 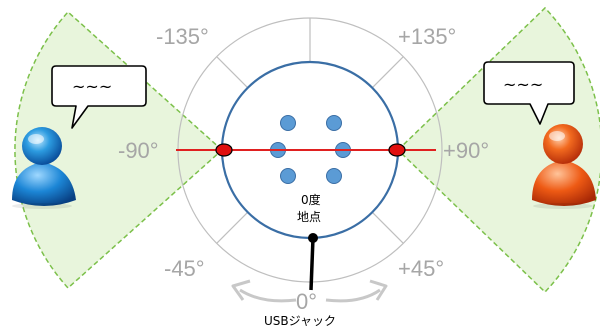 What do you see at coordinates (427, 36) in the screenshot?
I see `angle-label-plus135: +135°` at bounding box center [427, 36].